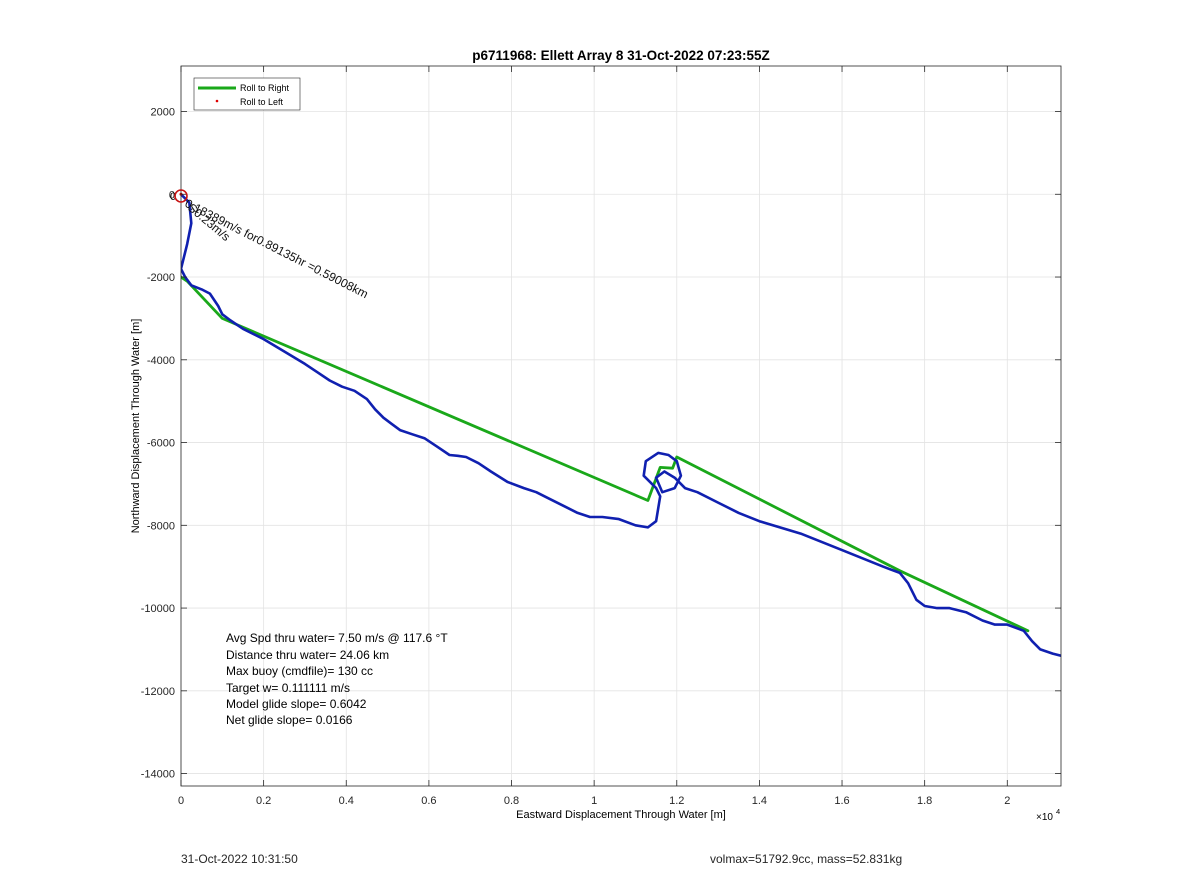  I want to click on x-tick-label: 1.4, so click(759, 801).